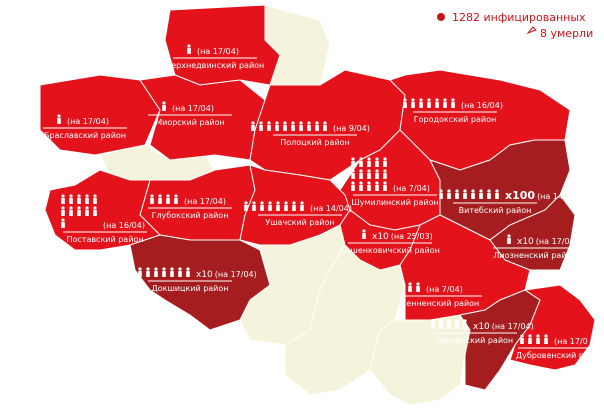 The height and width of the screenshot is (412, 604). What do you see at coordinates (85, 127) in the screenshot?
I see `district-label: (на 17/04) Браславский район` at bounding box center [85, 127].